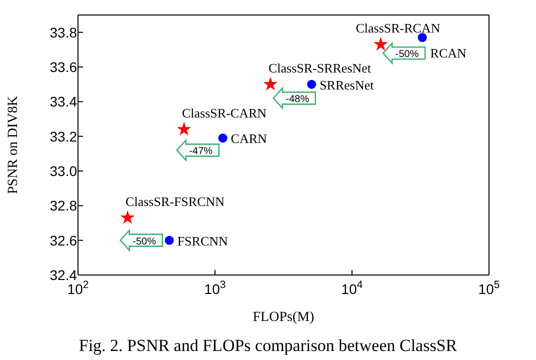 This screenshot has width=536, height=360. Describe the element at coordinates (203, 240) in the screenshot. I see `data-label: FSRCNN` at that location.